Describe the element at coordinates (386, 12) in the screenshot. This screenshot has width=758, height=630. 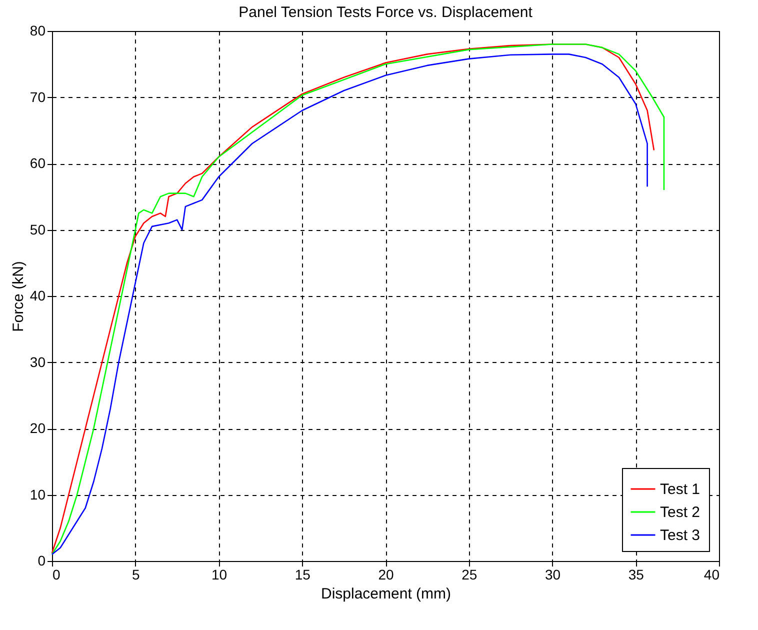
I see `chart-title: Panel Tension Tests Force vs. Displacement` at that location.